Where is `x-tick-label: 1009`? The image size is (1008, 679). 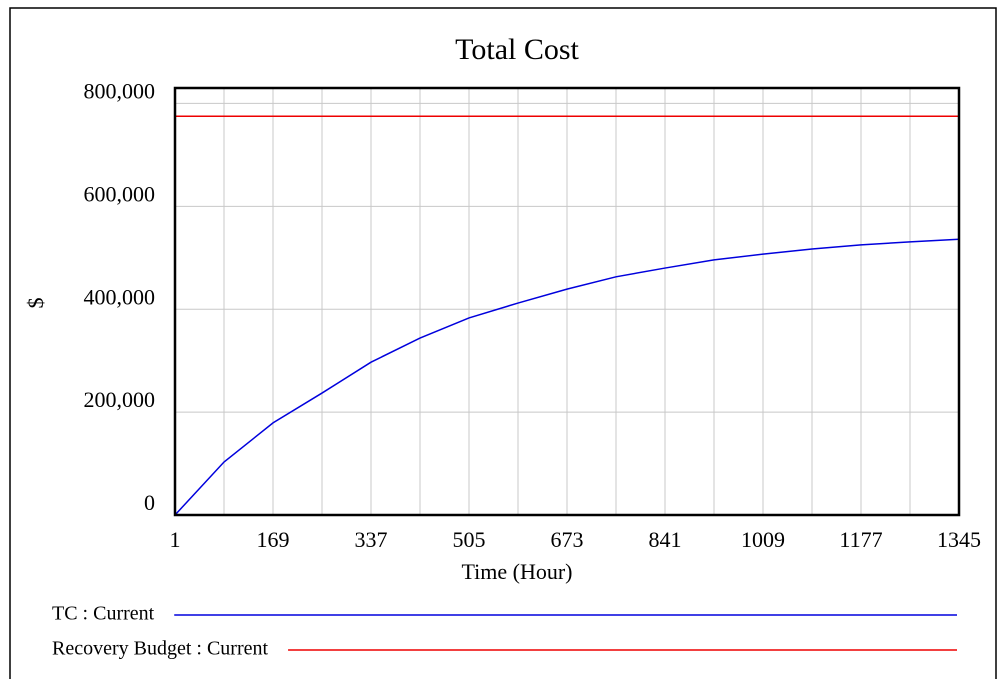
x-tick-label: 1009 is located at coordinates (763, 539).